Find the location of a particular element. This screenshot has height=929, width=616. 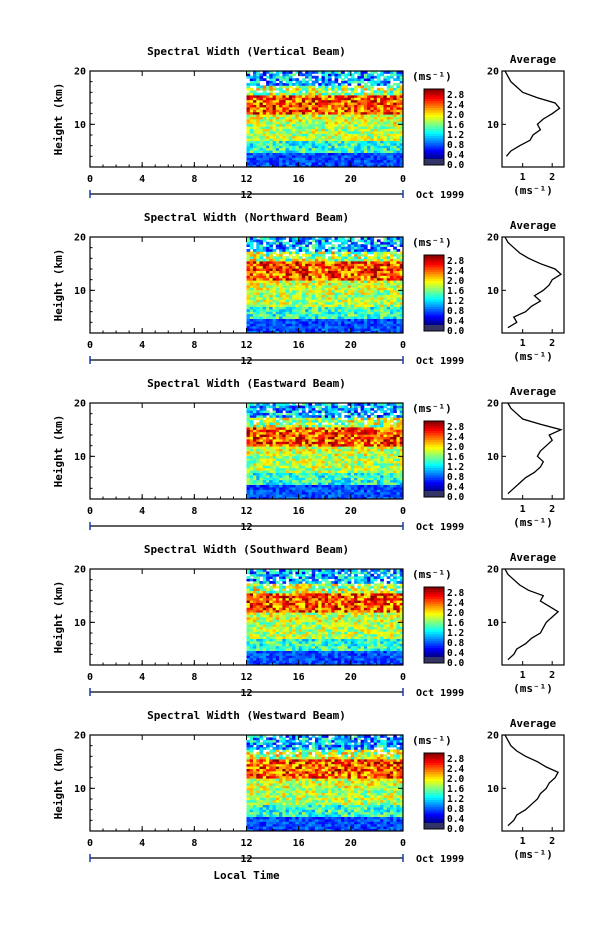

average-profile-line is located at coordinates (532, 113).